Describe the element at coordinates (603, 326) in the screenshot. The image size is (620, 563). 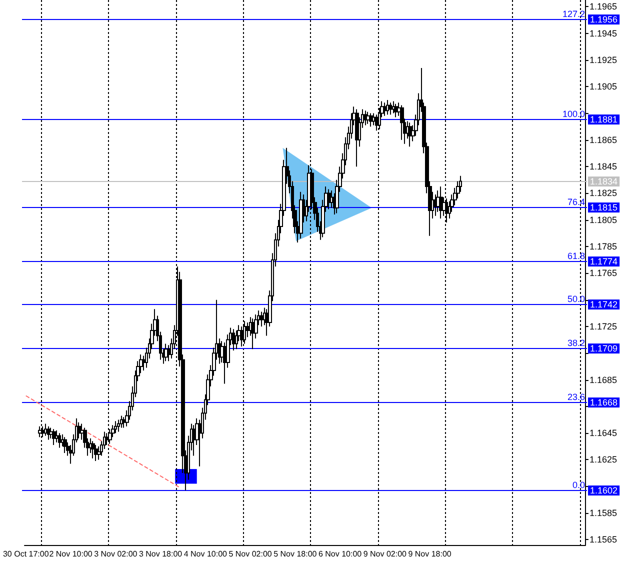
I see `y-tick-label: 1.1725` at that location.